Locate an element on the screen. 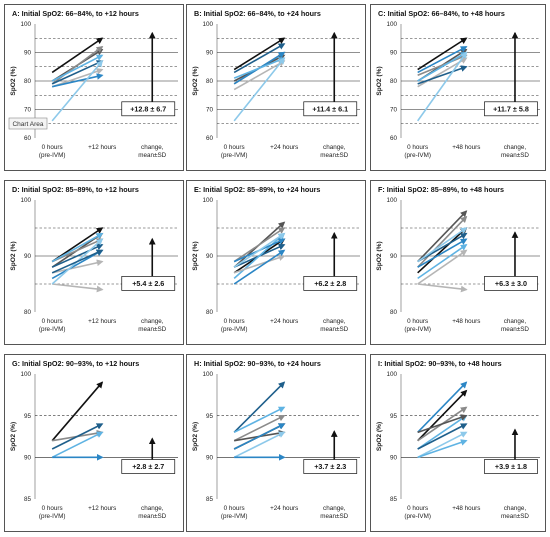 This screenshot has width=550, height=537. chart-title: A: Initial SpO2: 66–84%, to +12 hours is located at coordinates (75, 13).